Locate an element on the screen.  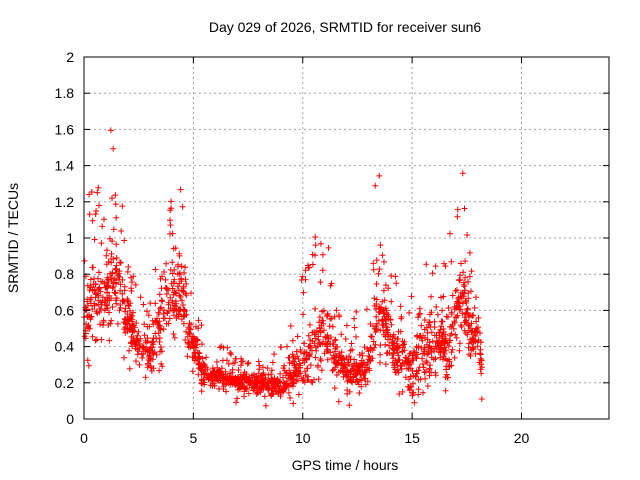
y-tick-label: 1.2 is located at coordinates (65, 202).